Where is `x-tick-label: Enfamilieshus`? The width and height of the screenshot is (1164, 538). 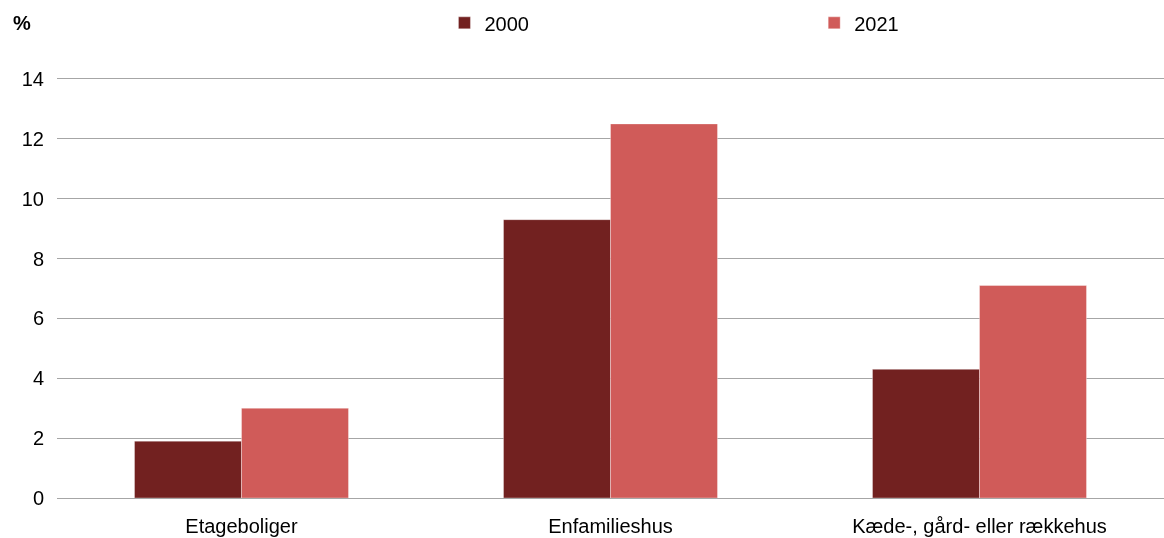 x-tick-label: Enfamilieshus is located at coordinates (610, 526).